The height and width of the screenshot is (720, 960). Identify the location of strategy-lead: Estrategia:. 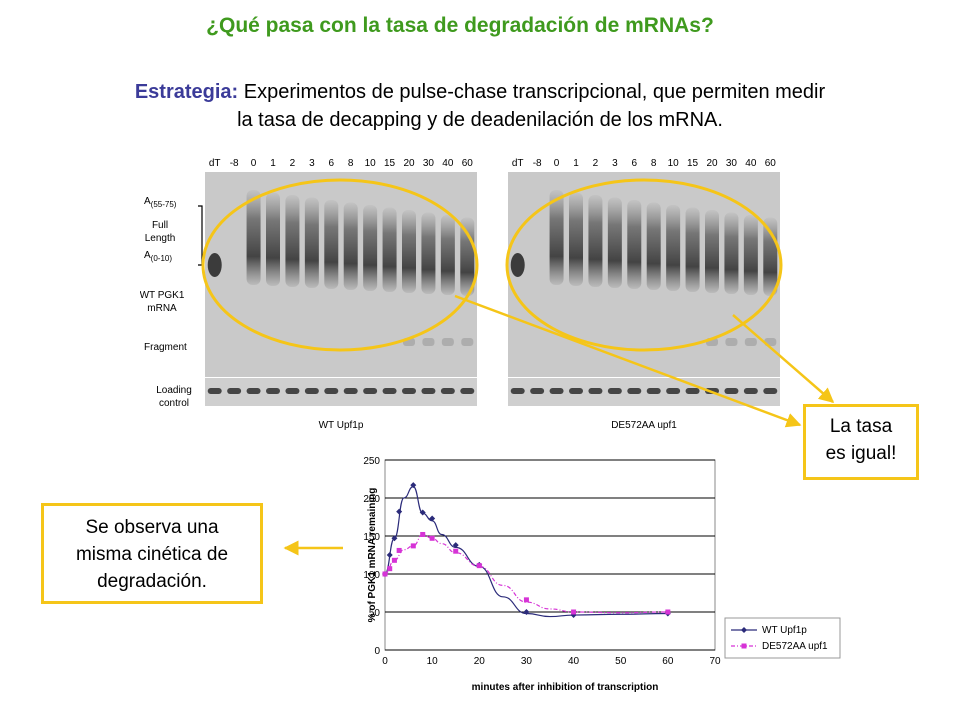
(186, 92).